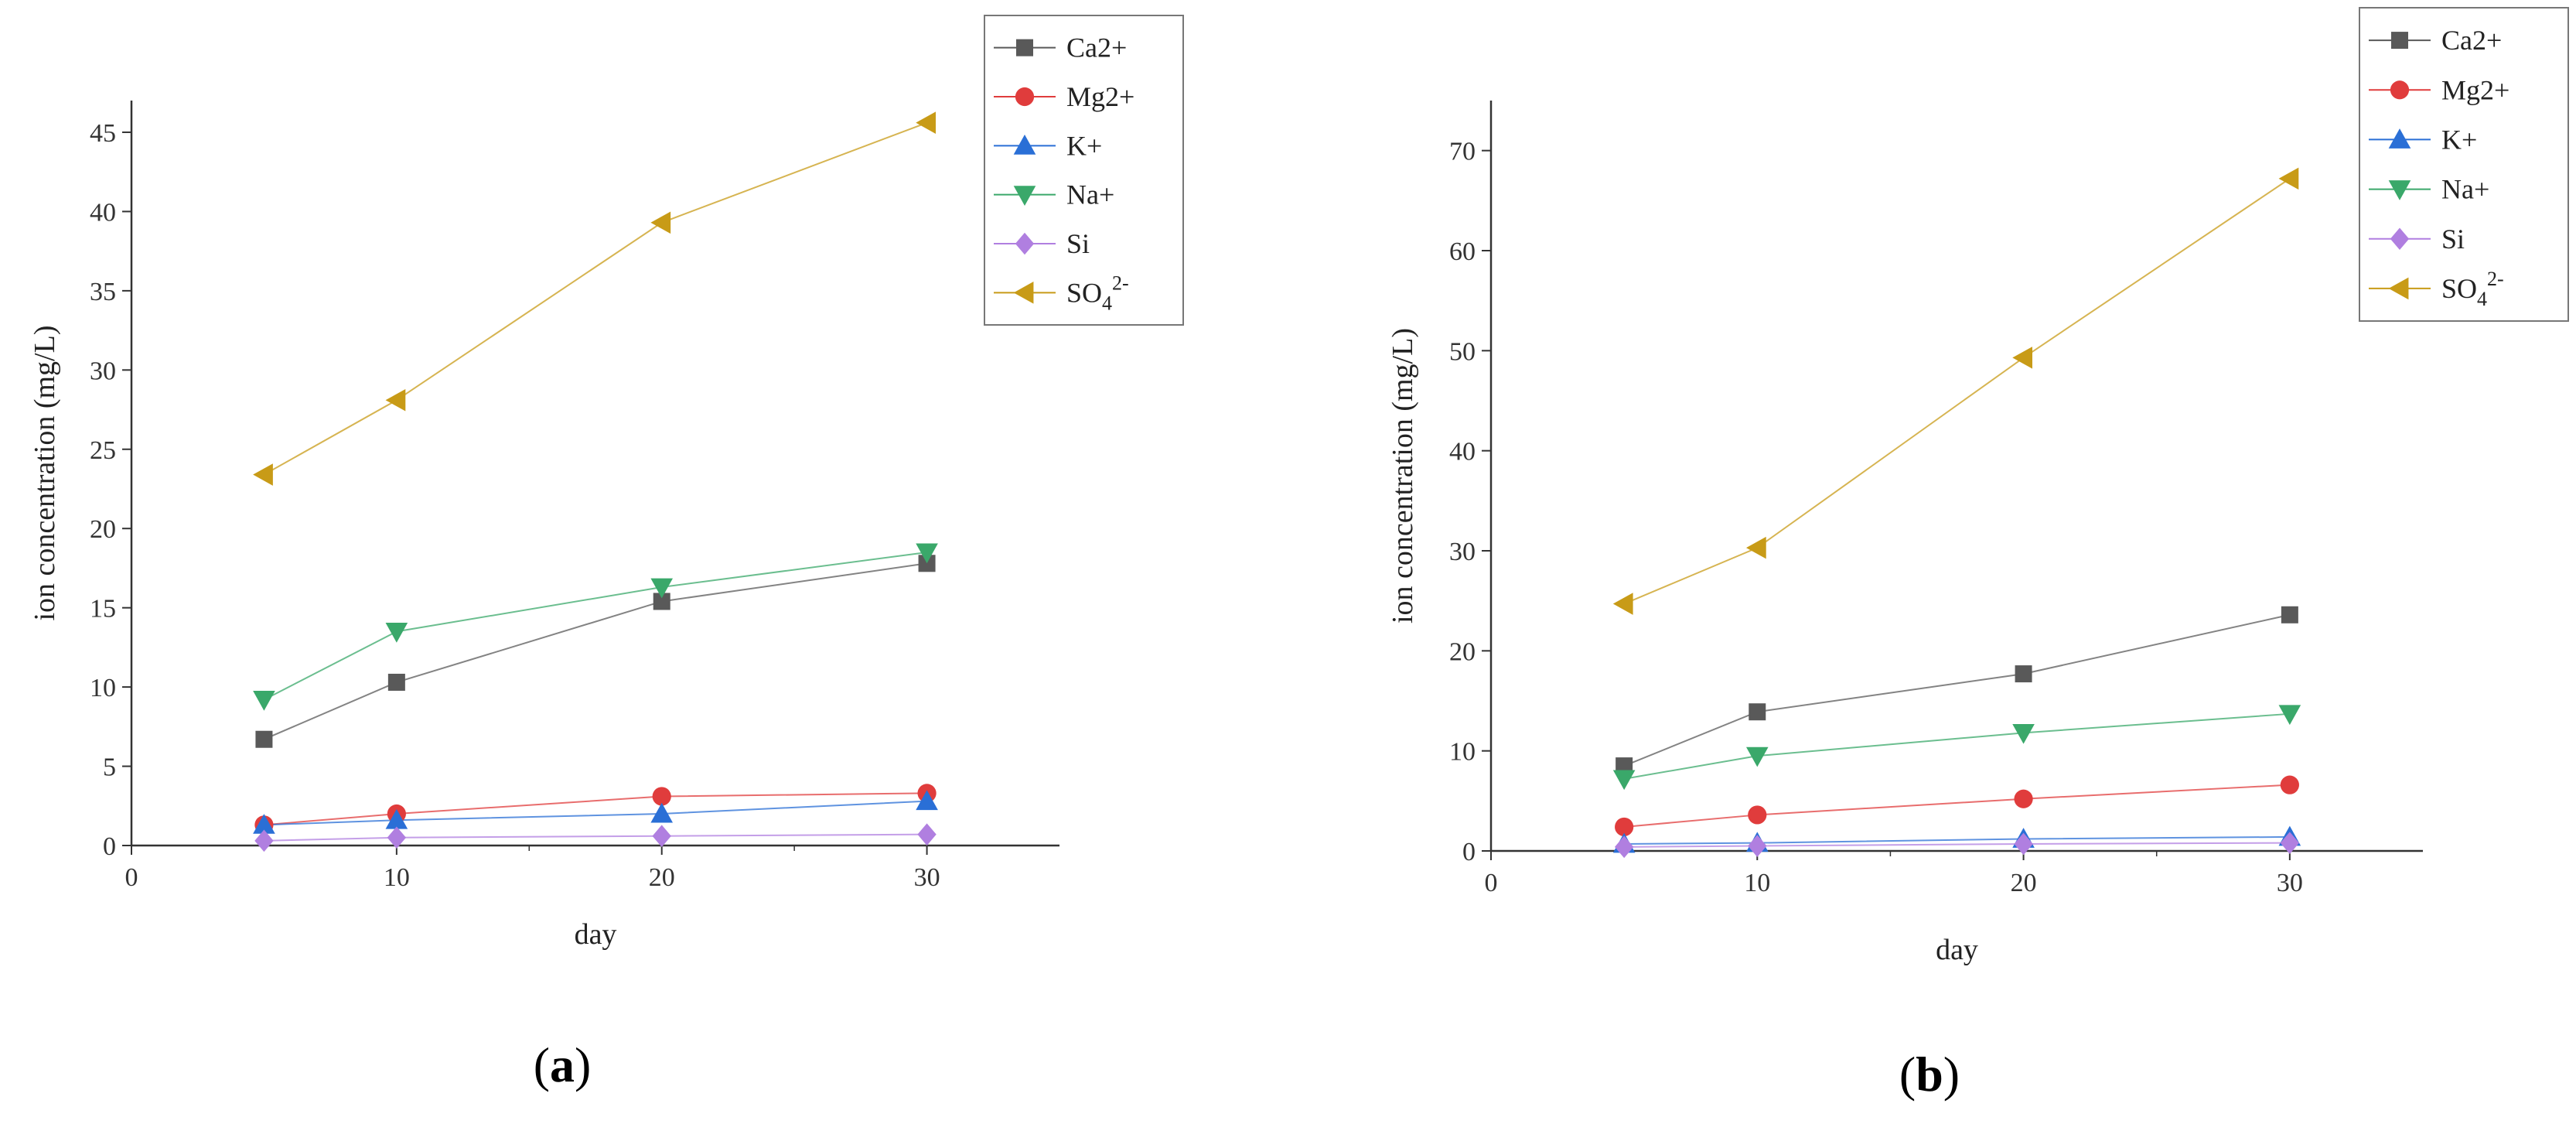 The width and height of the screenshot is (2576, 1124). What do you see at coordinates (103, 530) in the screenshot?
I see `chart-a-y-tick-label: 20` at bounding box center [103, 530].